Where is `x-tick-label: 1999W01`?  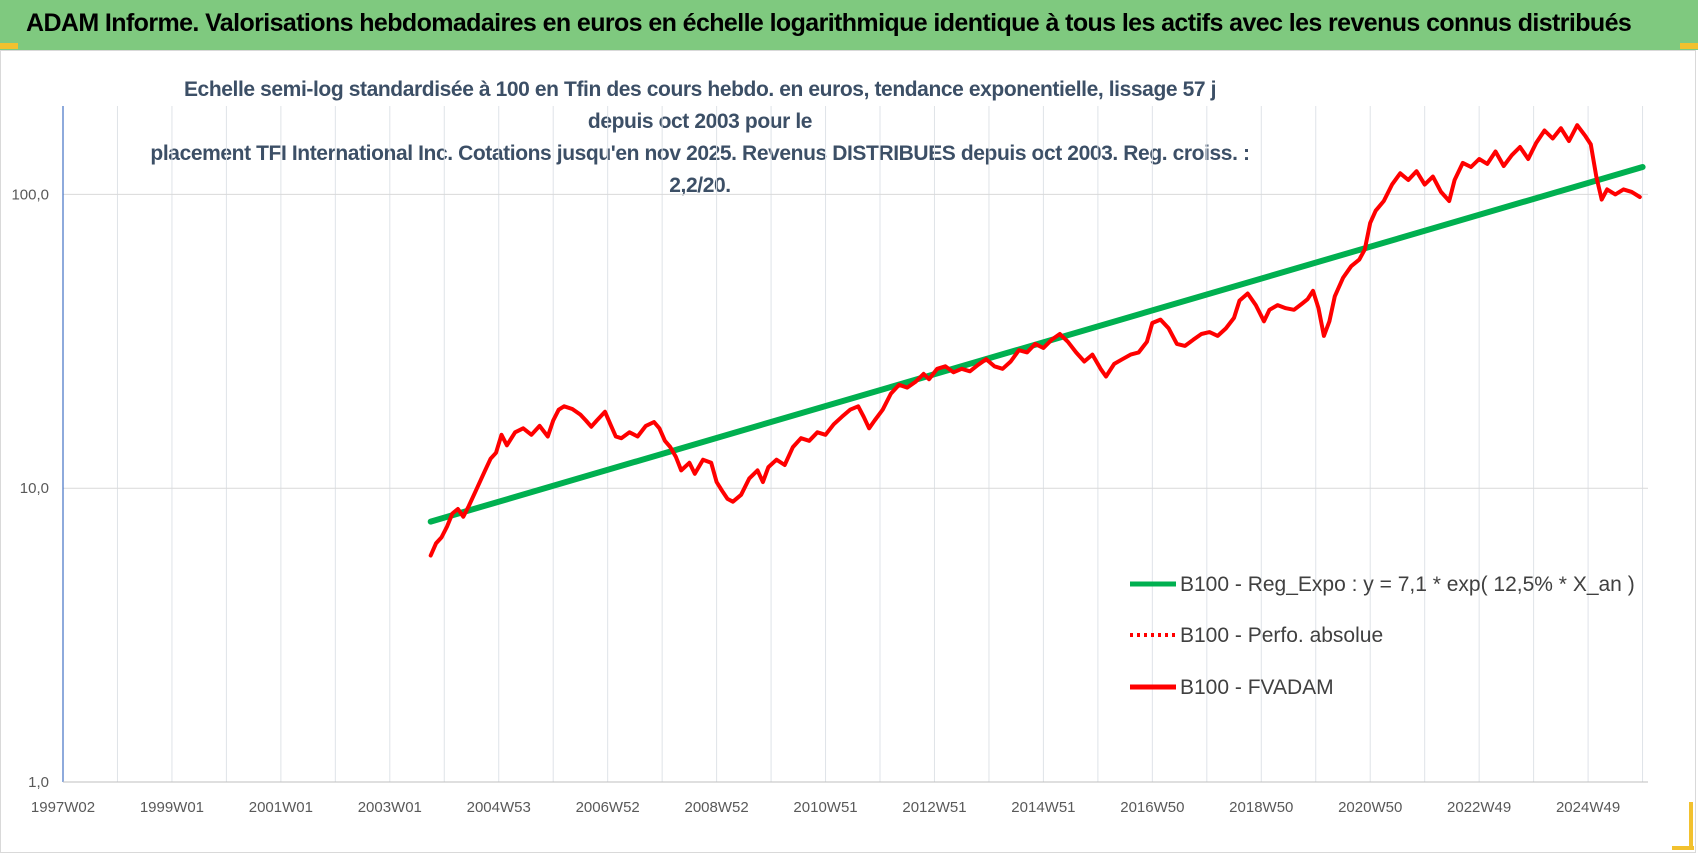
x-tick-label: 1999W01 is located at coordinates (172, 807).